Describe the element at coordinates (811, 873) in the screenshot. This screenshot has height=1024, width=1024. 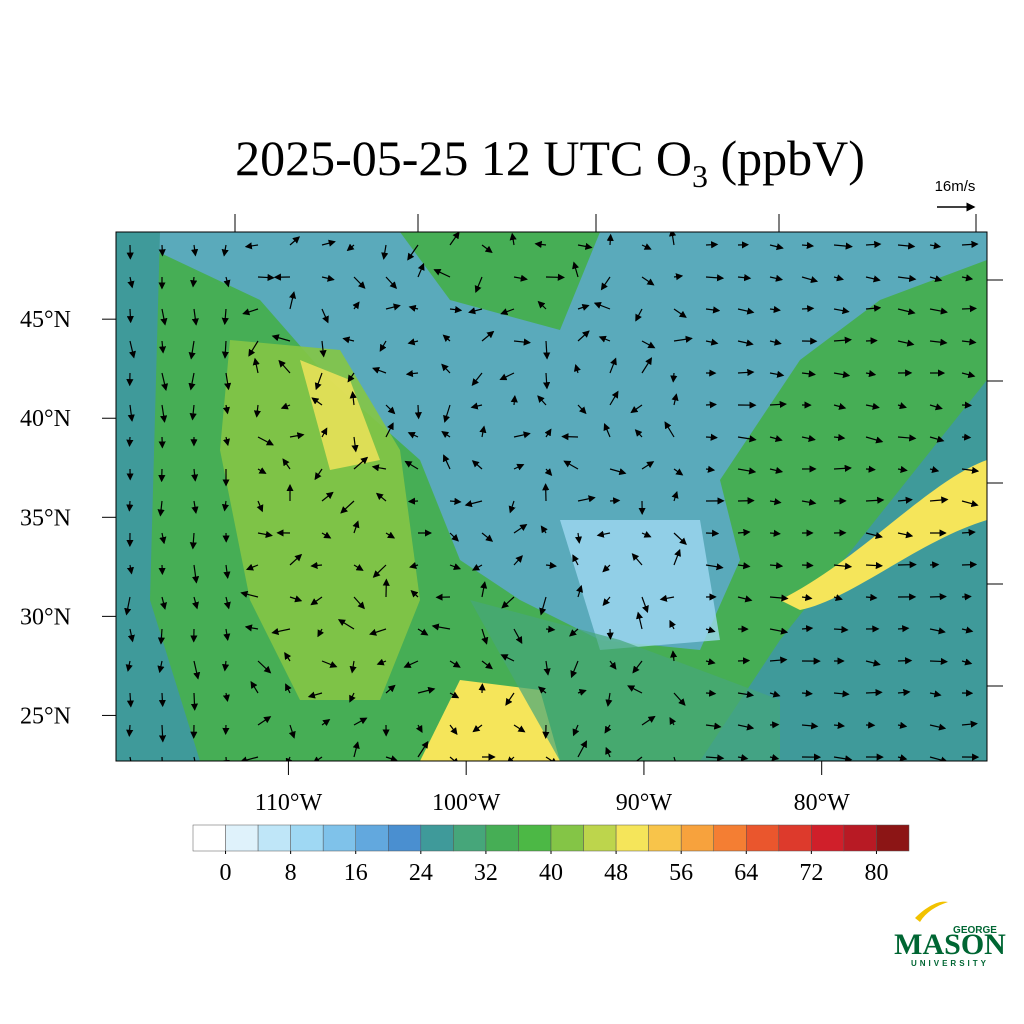
I see `colorbar-label: 72` at that location.